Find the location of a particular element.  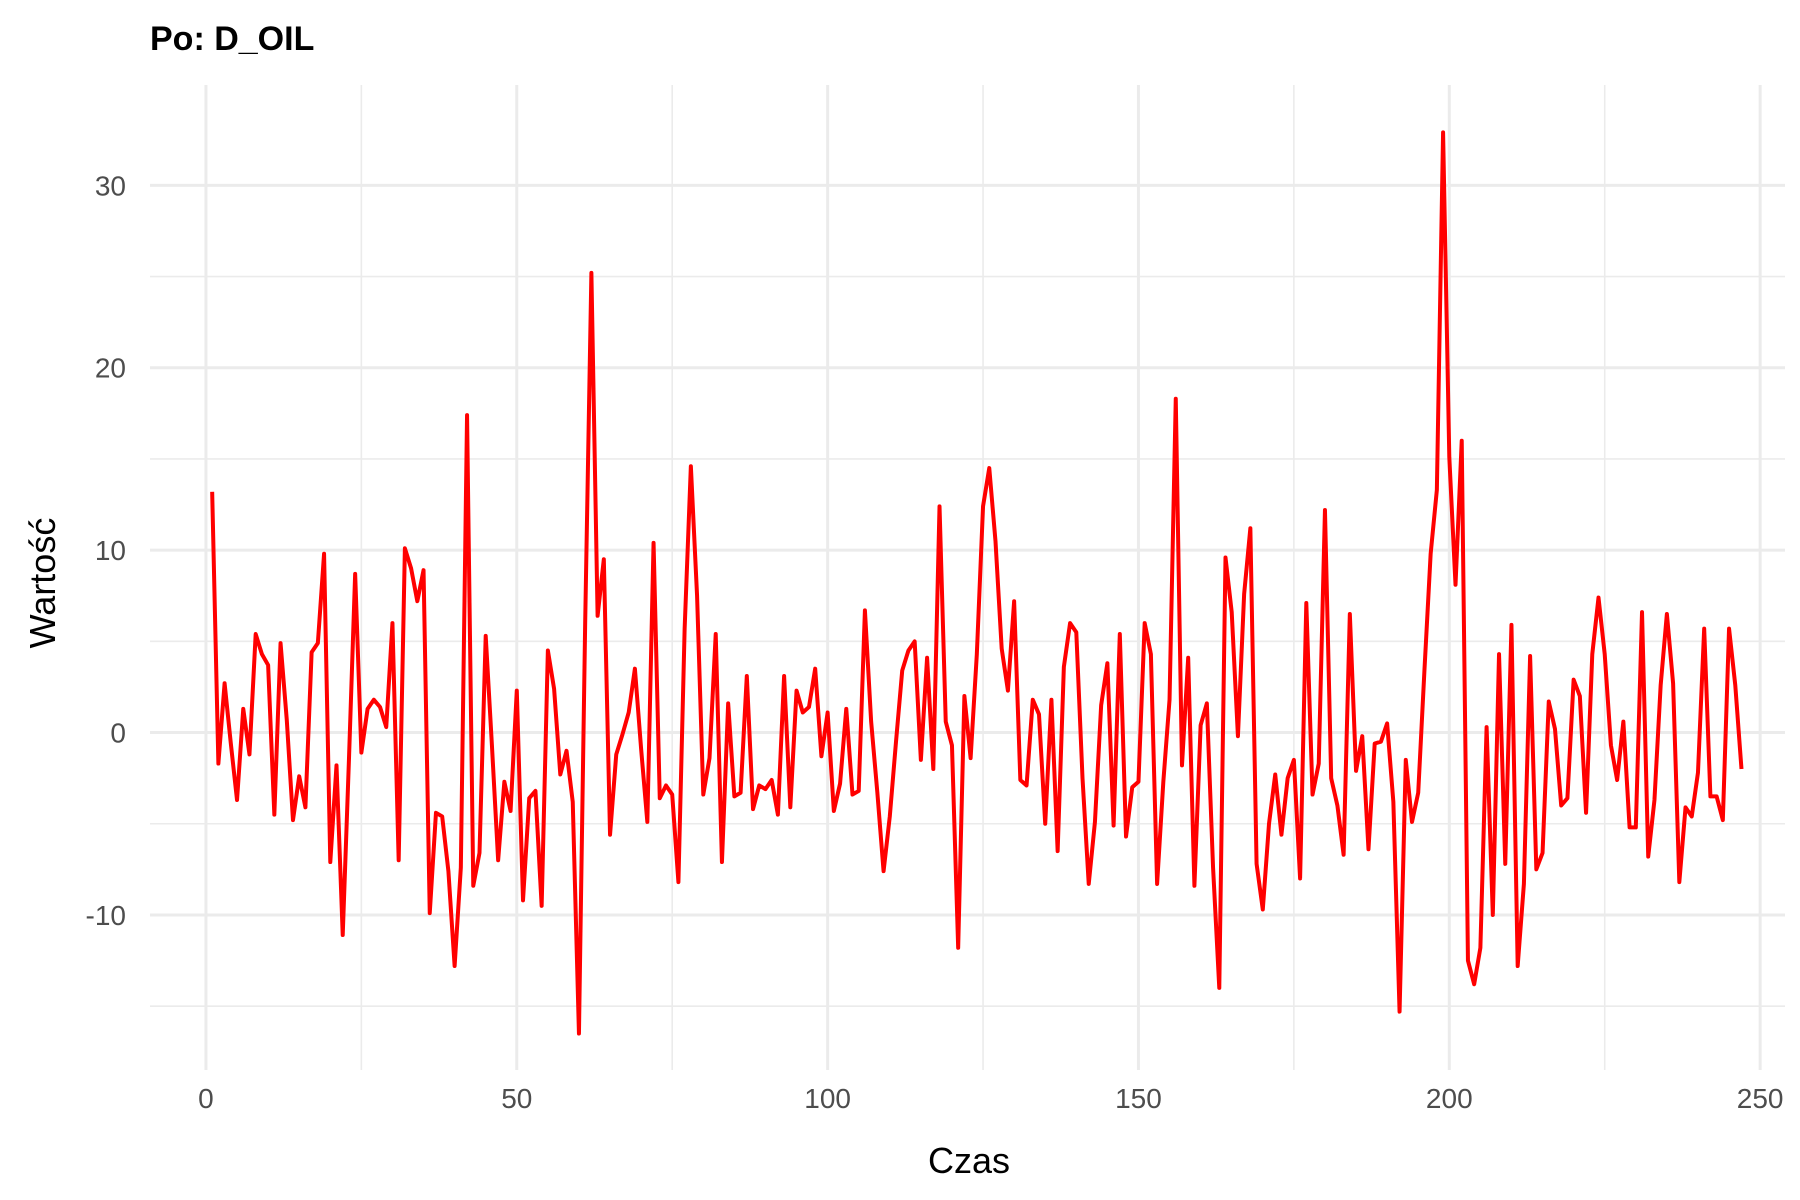

y-tick-label: 20 is located at coordinates (110, 368).